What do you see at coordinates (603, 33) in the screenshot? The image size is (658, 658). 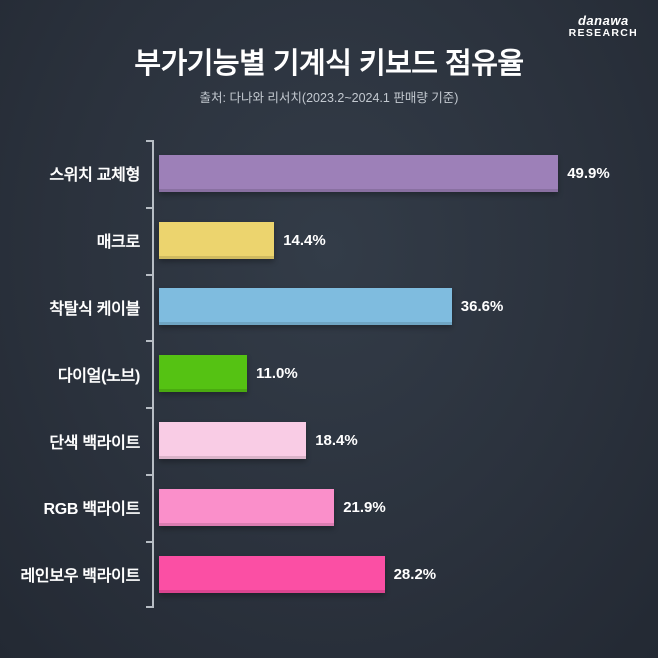 I see `logo-research-text: RESEARCH` at bounding box center [603, 33].